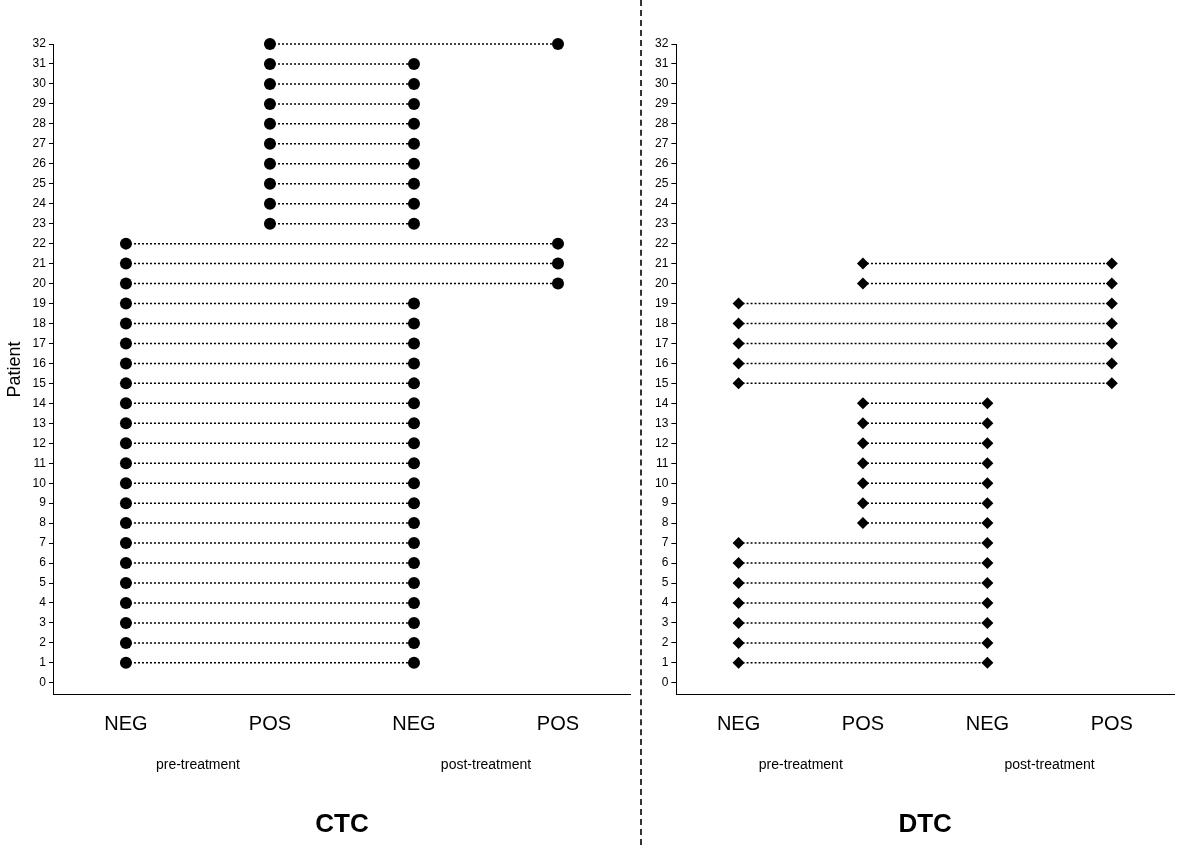  What do you see at coordinates (661, 402) in the screenshot?
I see `y-tick-label: 14` at bounding box center [661, 402].